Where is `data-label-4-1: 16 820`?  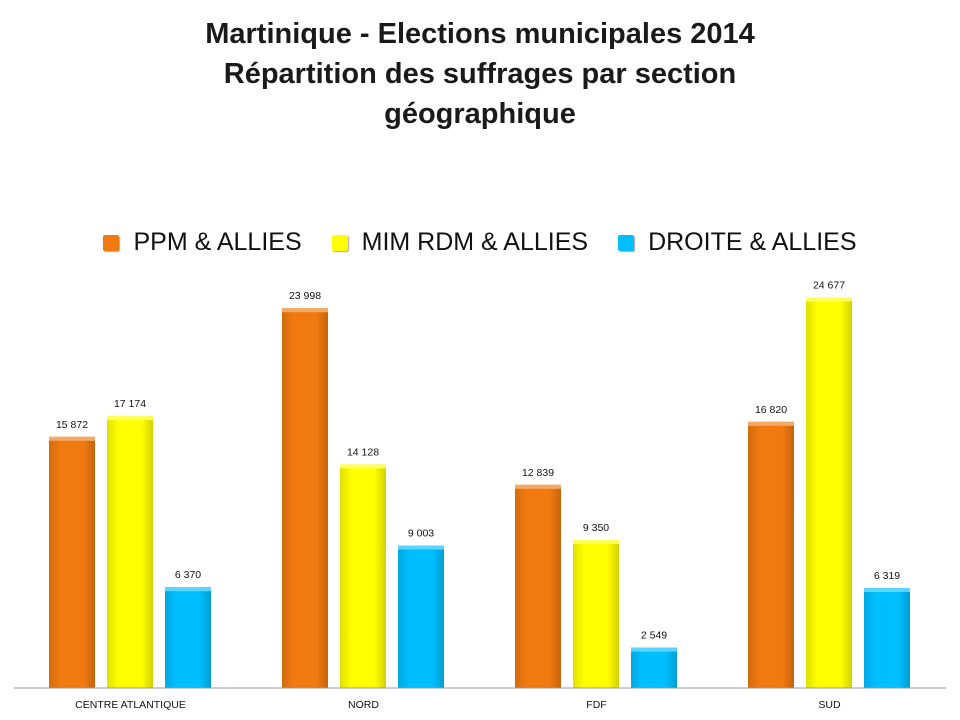 data-label-4-1: 16 820 is located at coordinates (771, 410).